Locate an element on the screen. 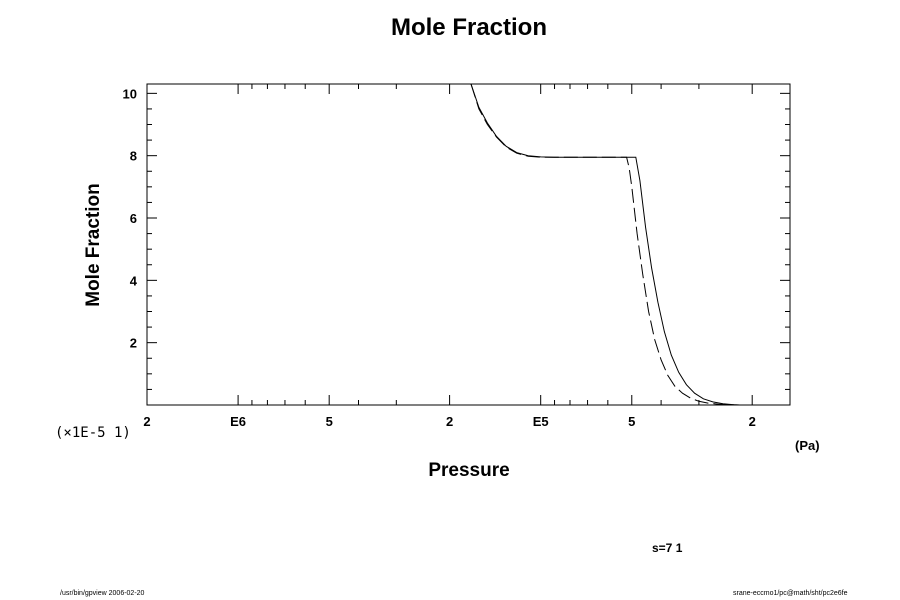 The width and height of the screenshot is (900, 600). footer-program-label: /usr/bin/gpview 2006-02-20 is located at coordinates (102, 593).